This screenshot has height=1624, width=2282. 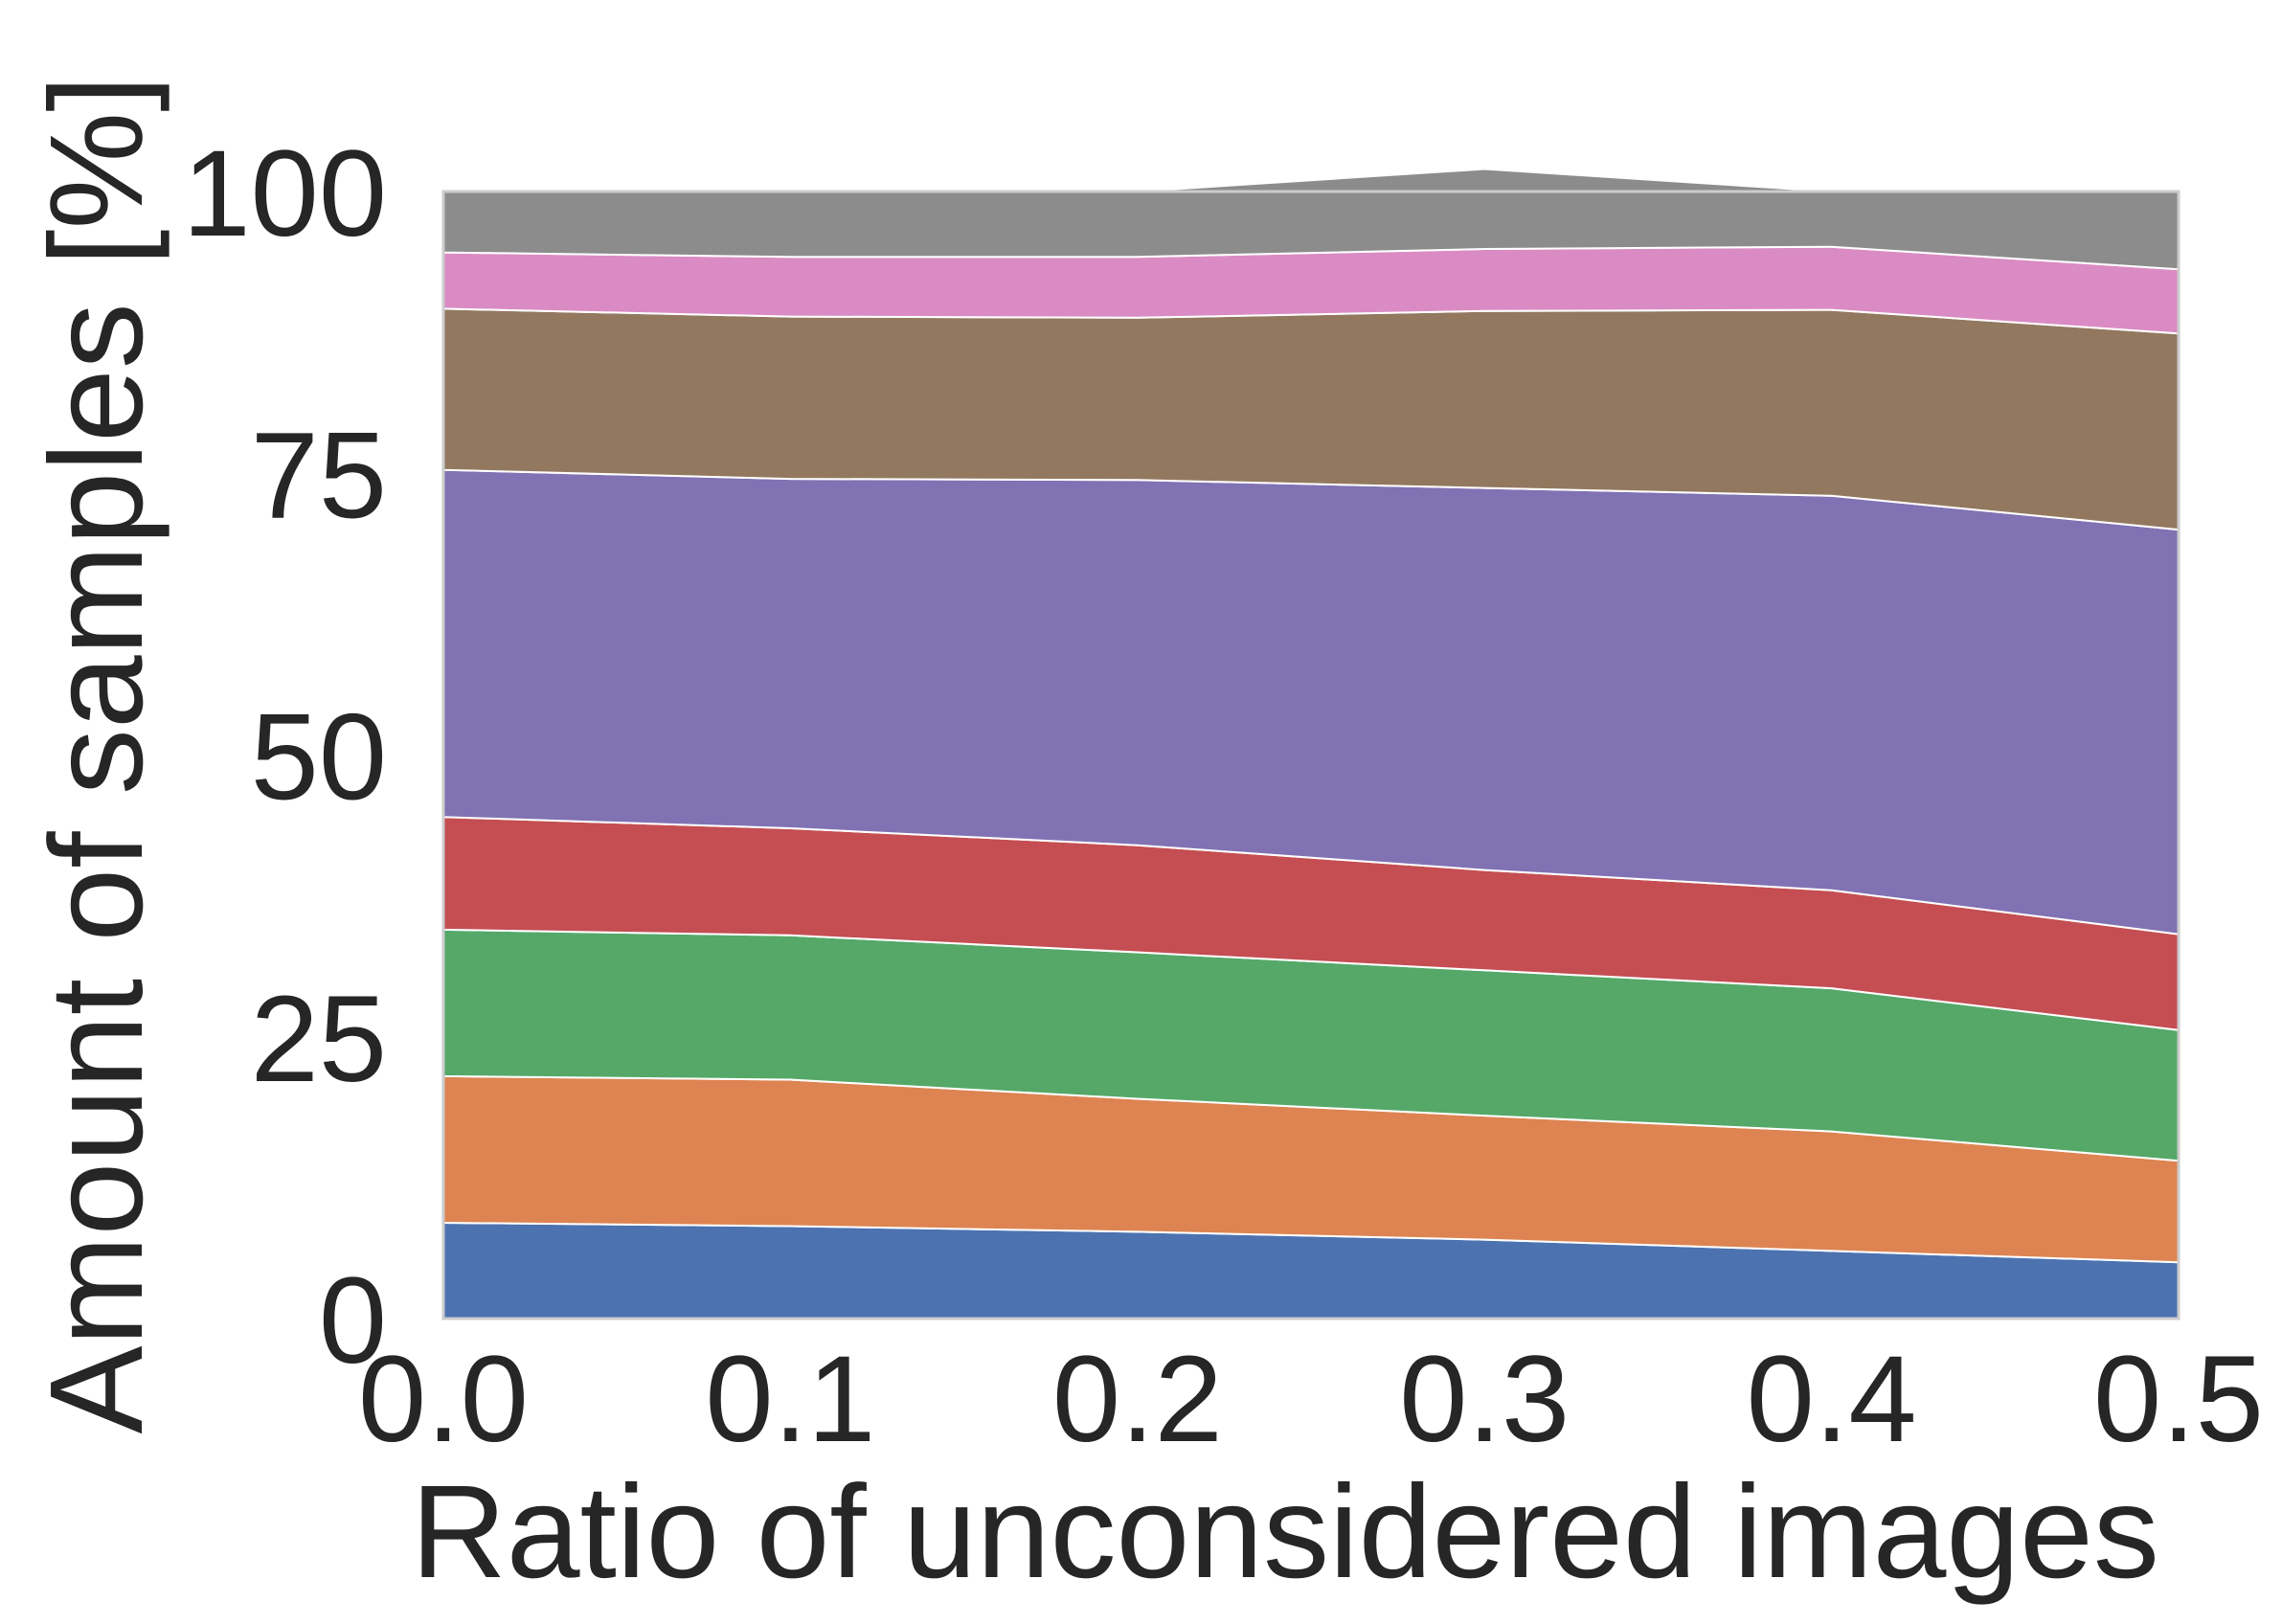 I want to click on y-tick-label: 75, so click(x=319, y=475).